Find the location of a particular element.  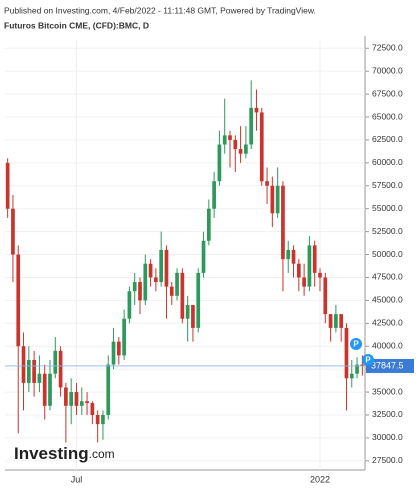

y-tick-label: 32500.0 is located at coordinates (387, 414).